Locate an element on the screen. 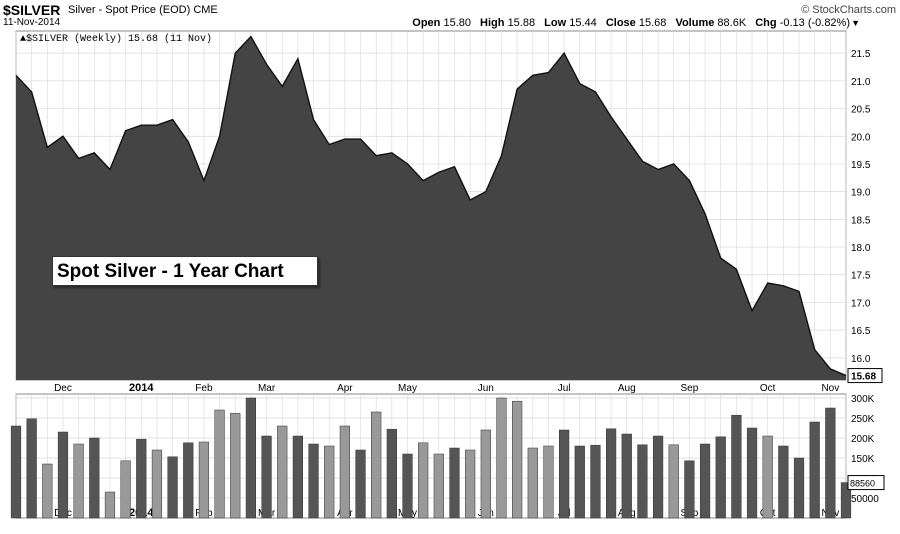 This screenshot has height=534, width=900. price-tick-label: 16.5 is located at coordinates (861, 331).